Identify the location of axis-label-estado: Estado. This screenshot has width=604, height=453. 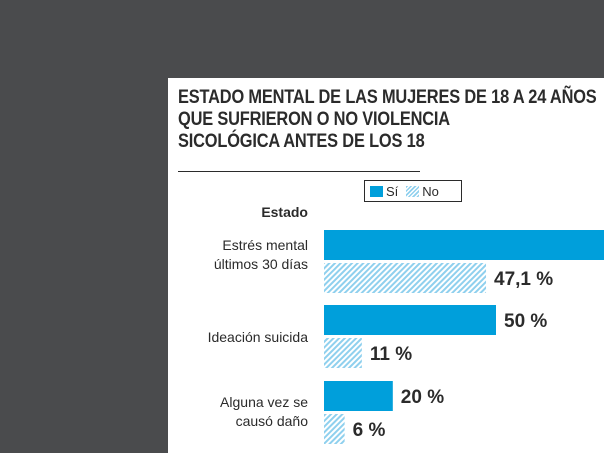
(284, 212).